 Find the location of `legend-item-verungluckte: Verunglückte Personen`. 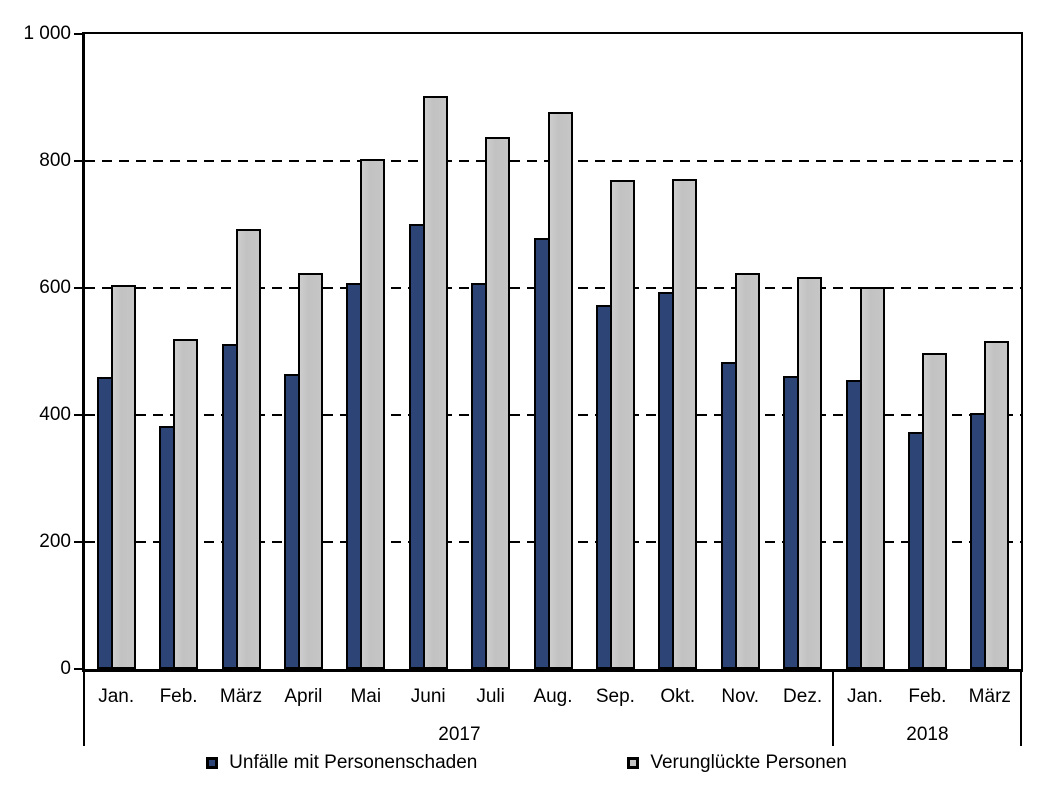

legend-item-verungluckte: Verunglückte Personen is located at coordinates (737, 763).